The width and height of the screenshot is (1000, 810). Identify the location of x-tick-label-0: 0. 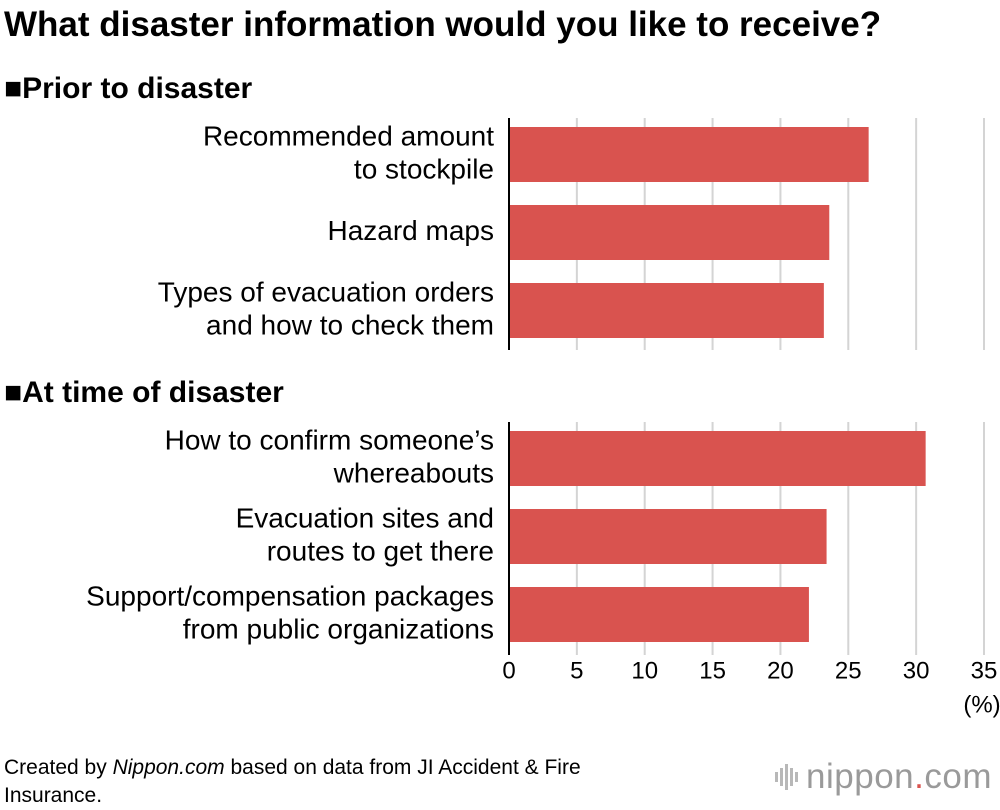
(508, 670).